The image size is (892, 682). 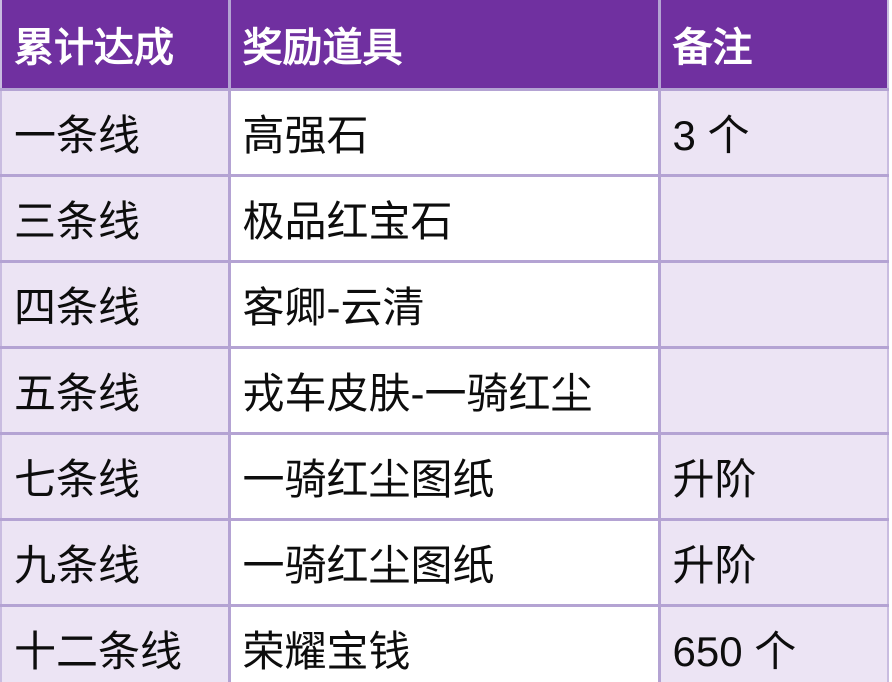 I want to click on cell-milestone: 十二条线, so click(x=115, y=642).